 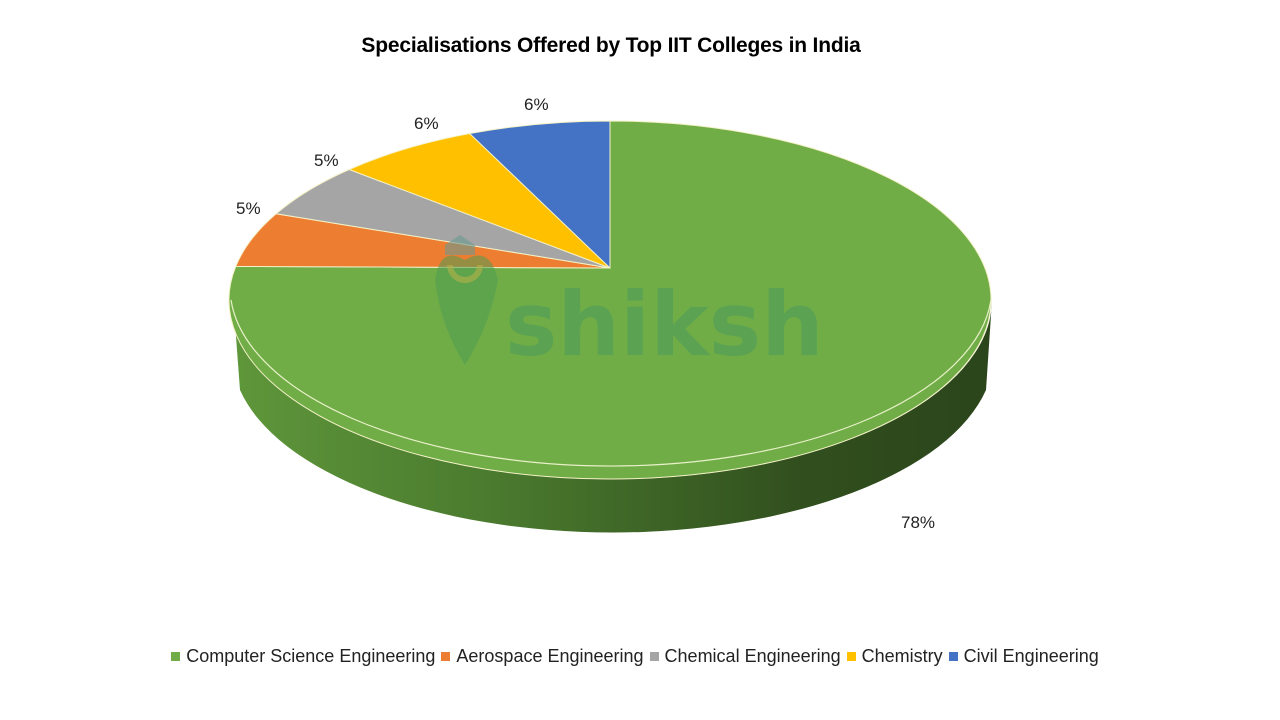 What do you see at coordinates (446, 656) in the screenshot?
I see `legend-swatch-aerospace` at bounding box center [446, 656].